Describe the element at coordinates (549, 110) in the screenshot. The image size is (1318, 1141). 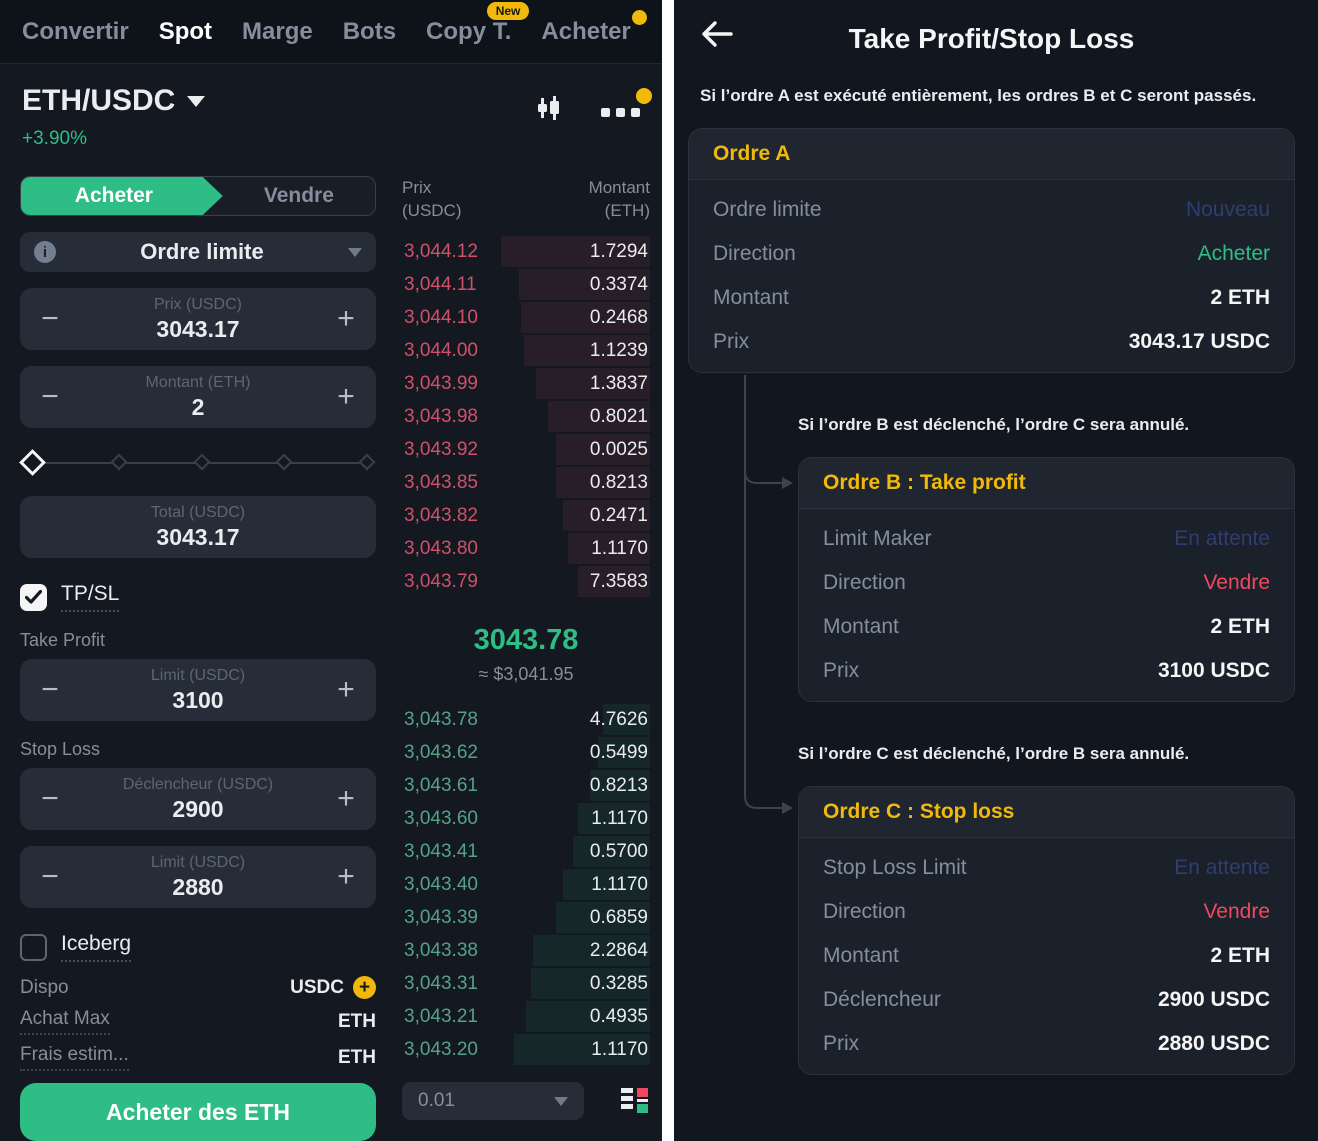
I see `candlestick-chart-icon` at that location.